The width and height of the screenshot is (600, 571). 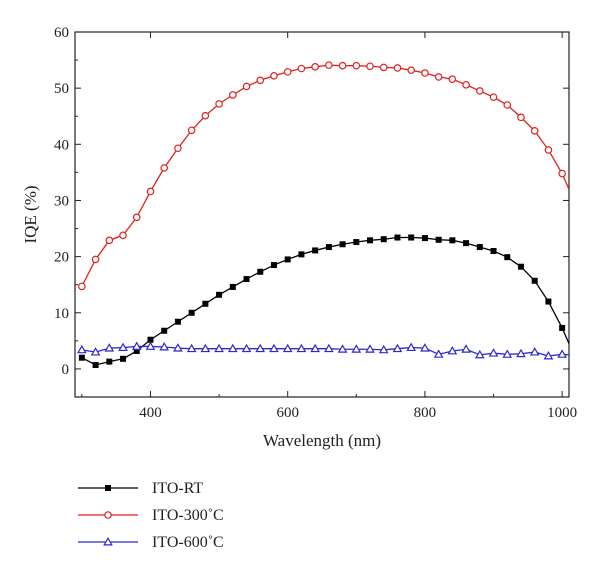 What do you see at coordinates (61, 145) in the screenshot?
I see `y-tick-label: 40` at bounding box center [61, 145].